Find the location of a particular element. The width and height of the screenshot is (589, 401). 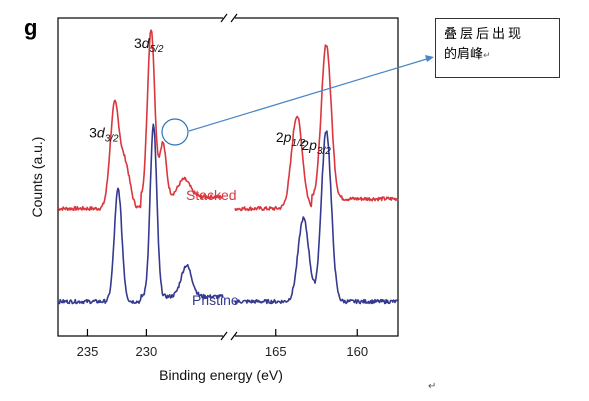

peak-label: 3d3/2 is located at coordinates (104, 134).